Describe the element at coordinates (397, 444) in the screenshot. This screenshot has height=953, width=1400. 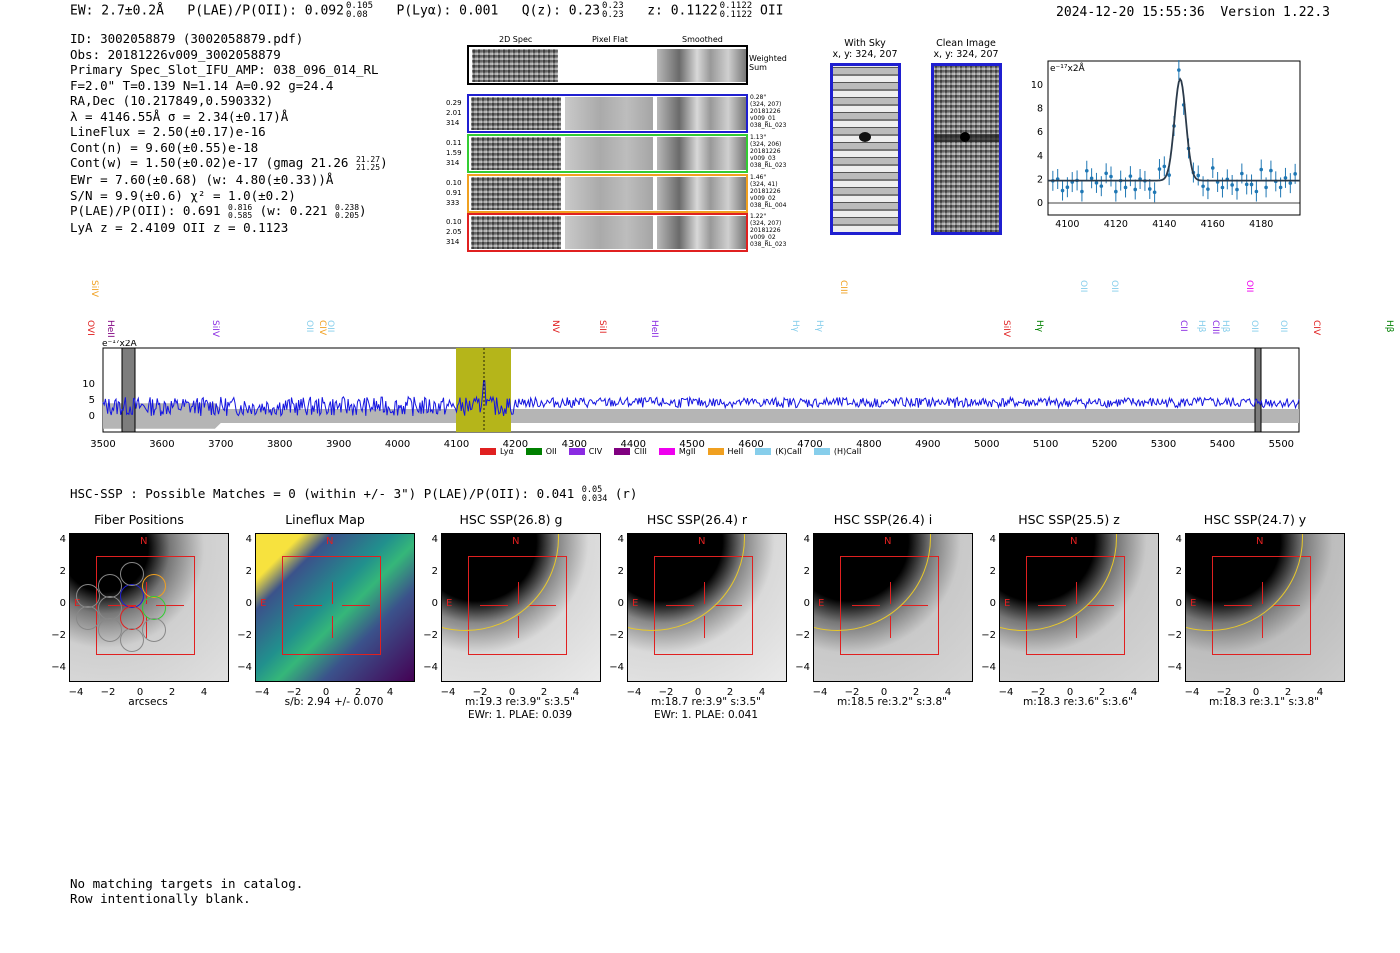
I see `full-x-tick-label: 4000` at that location.